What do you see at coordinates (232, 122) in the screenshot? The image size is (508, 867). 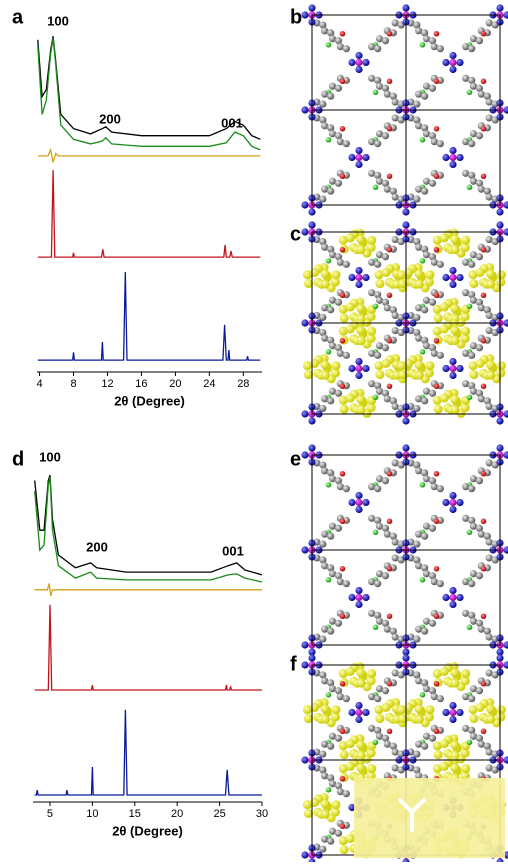 I see `peak-label: 001` at bounding box center [232, 122].